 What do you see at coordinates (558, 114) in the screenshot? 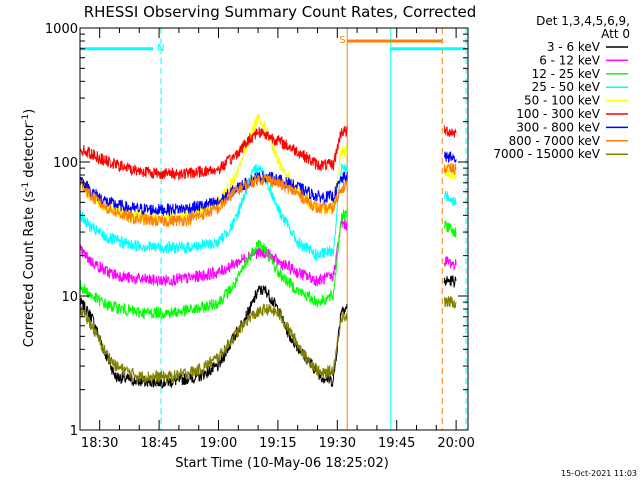
I see `legend-label: 100 - 300 keV` at bounding box center [558, 114].